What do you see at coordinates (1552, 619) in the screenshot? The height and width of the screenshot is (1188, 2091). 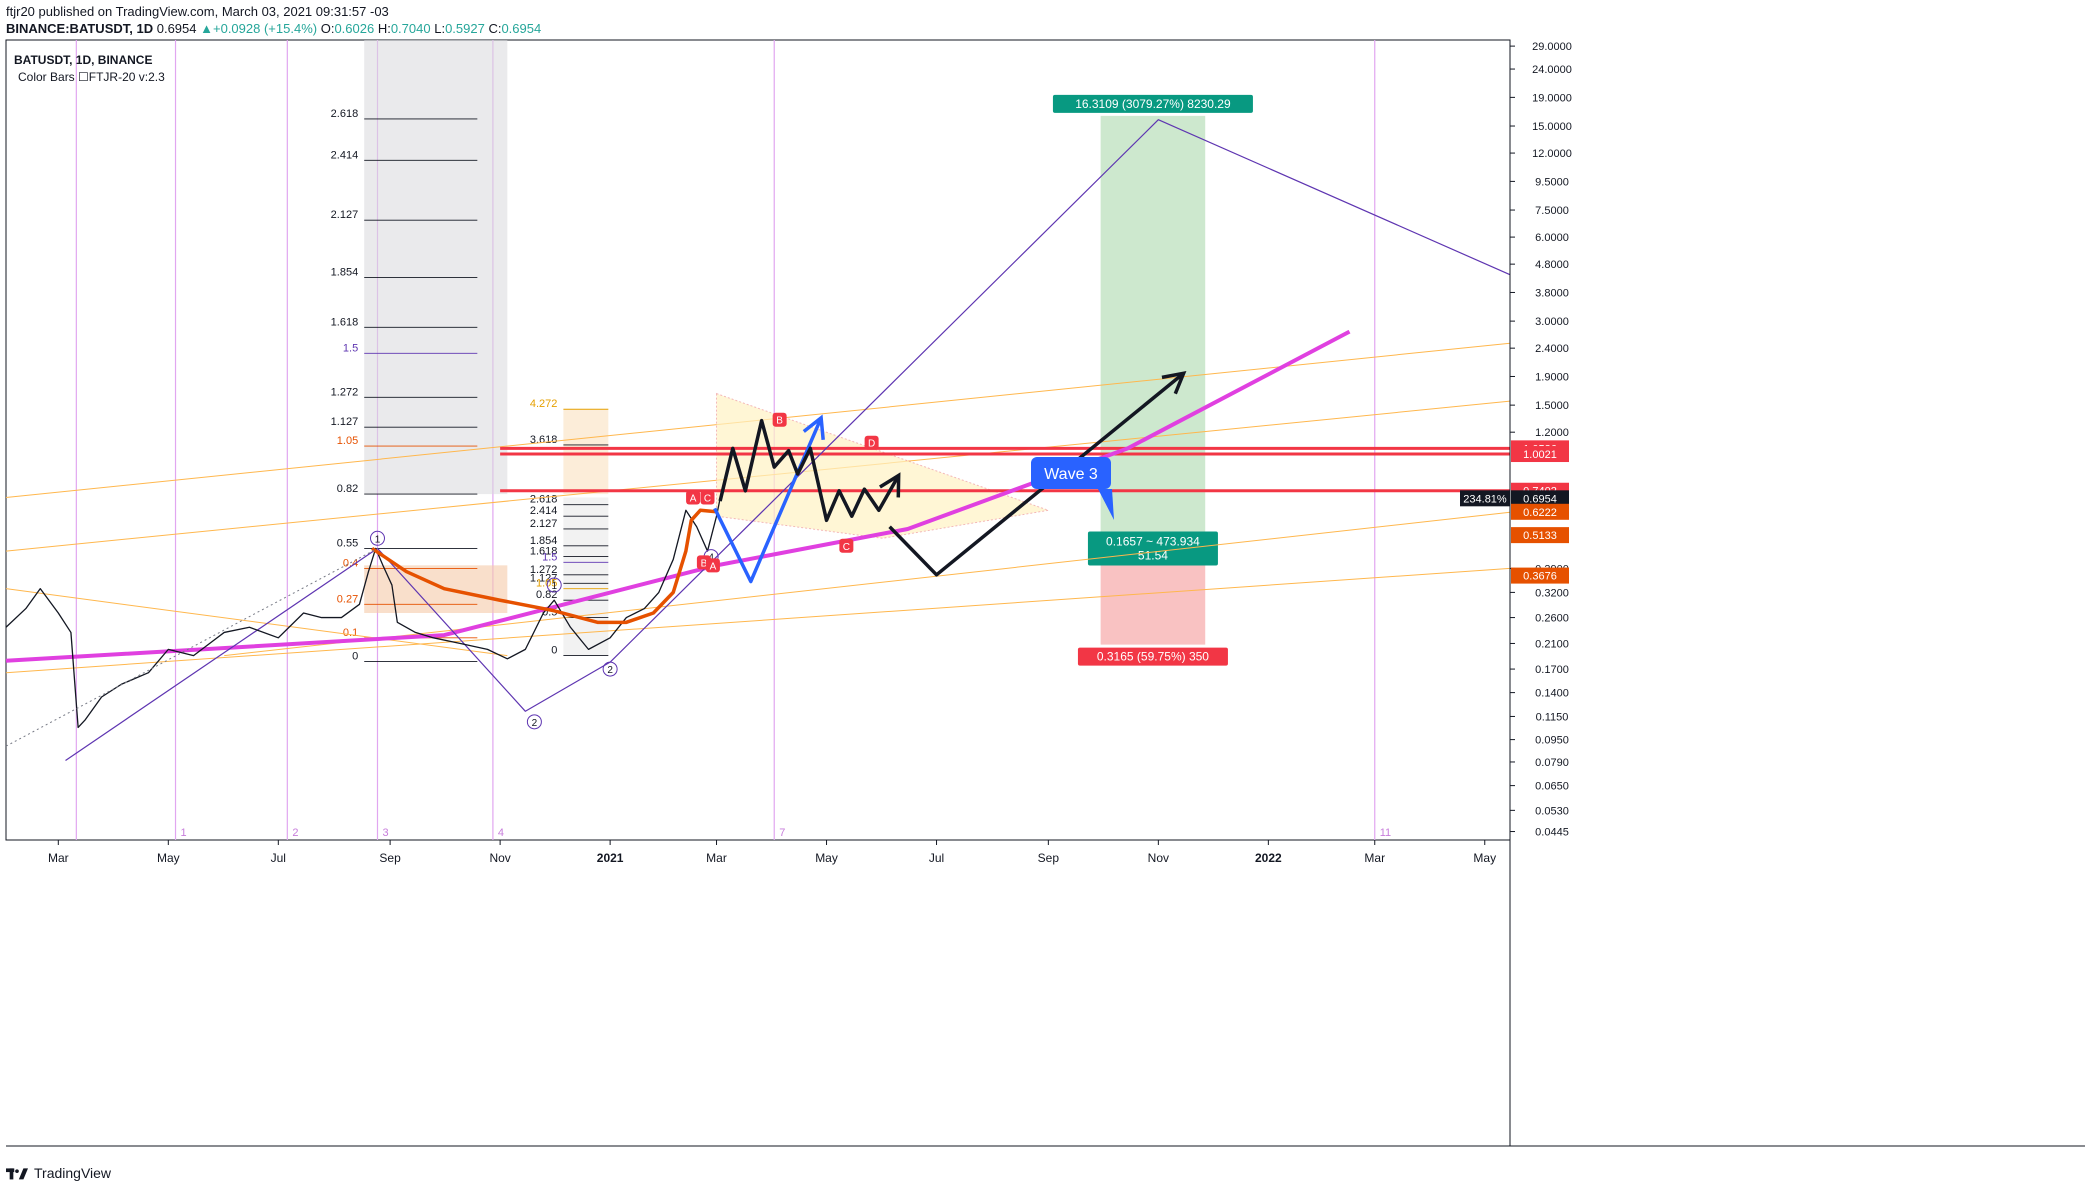 I see `y-tick-label: 0.2600` at bounding box center [1552, 619].